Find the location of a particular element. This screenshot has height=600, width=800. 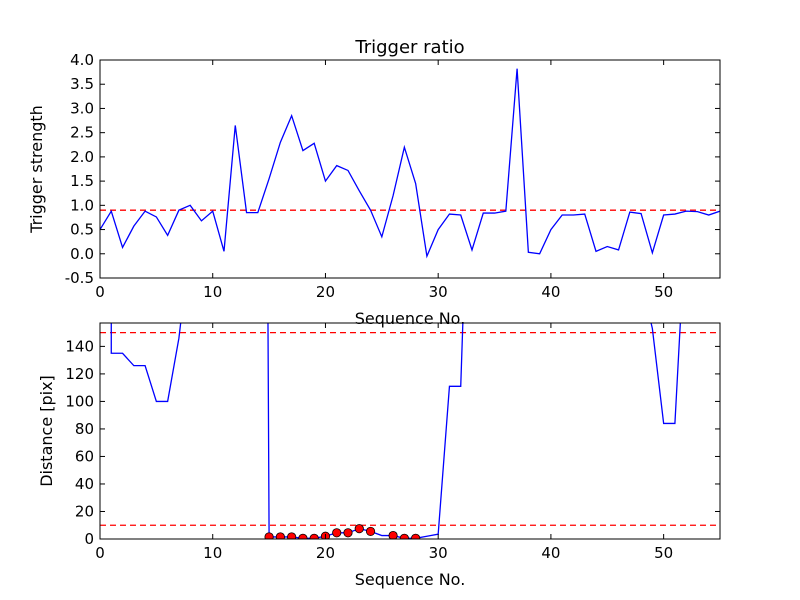

top-plot-title: Trigger ratio is located at coordinates (409, 47).